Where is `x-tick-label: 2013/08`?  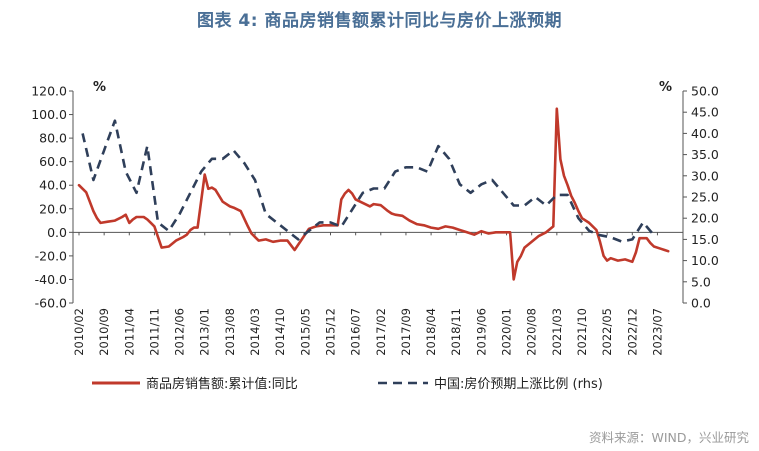
x-tick-label: 2013/08 is located at coordinates (230, 332).